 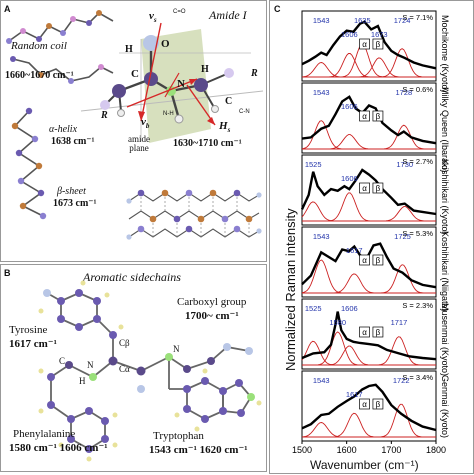 What do you see at coordinates (207, 143) in the screenshot?
I see `amide-range: 1630~1710 cm⁻¹` at bounding box center [207, 143].